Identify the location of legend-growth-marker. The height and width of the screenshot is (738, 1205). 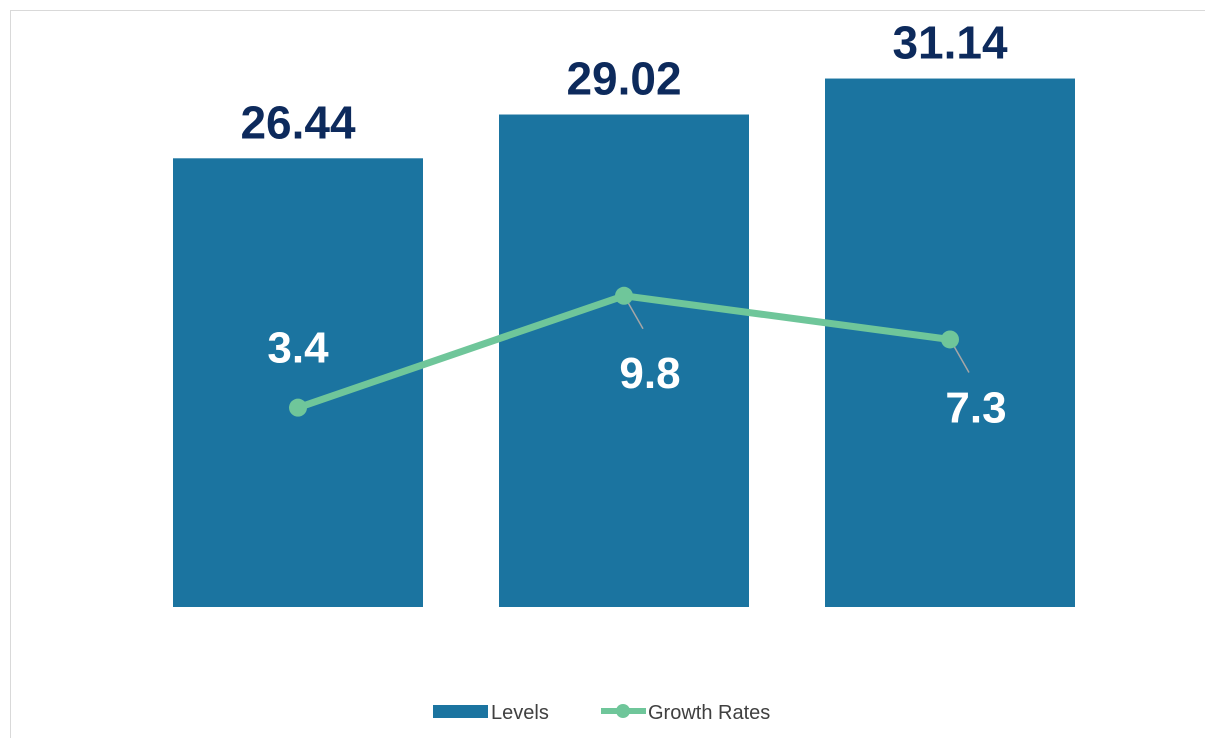
(623, 711).